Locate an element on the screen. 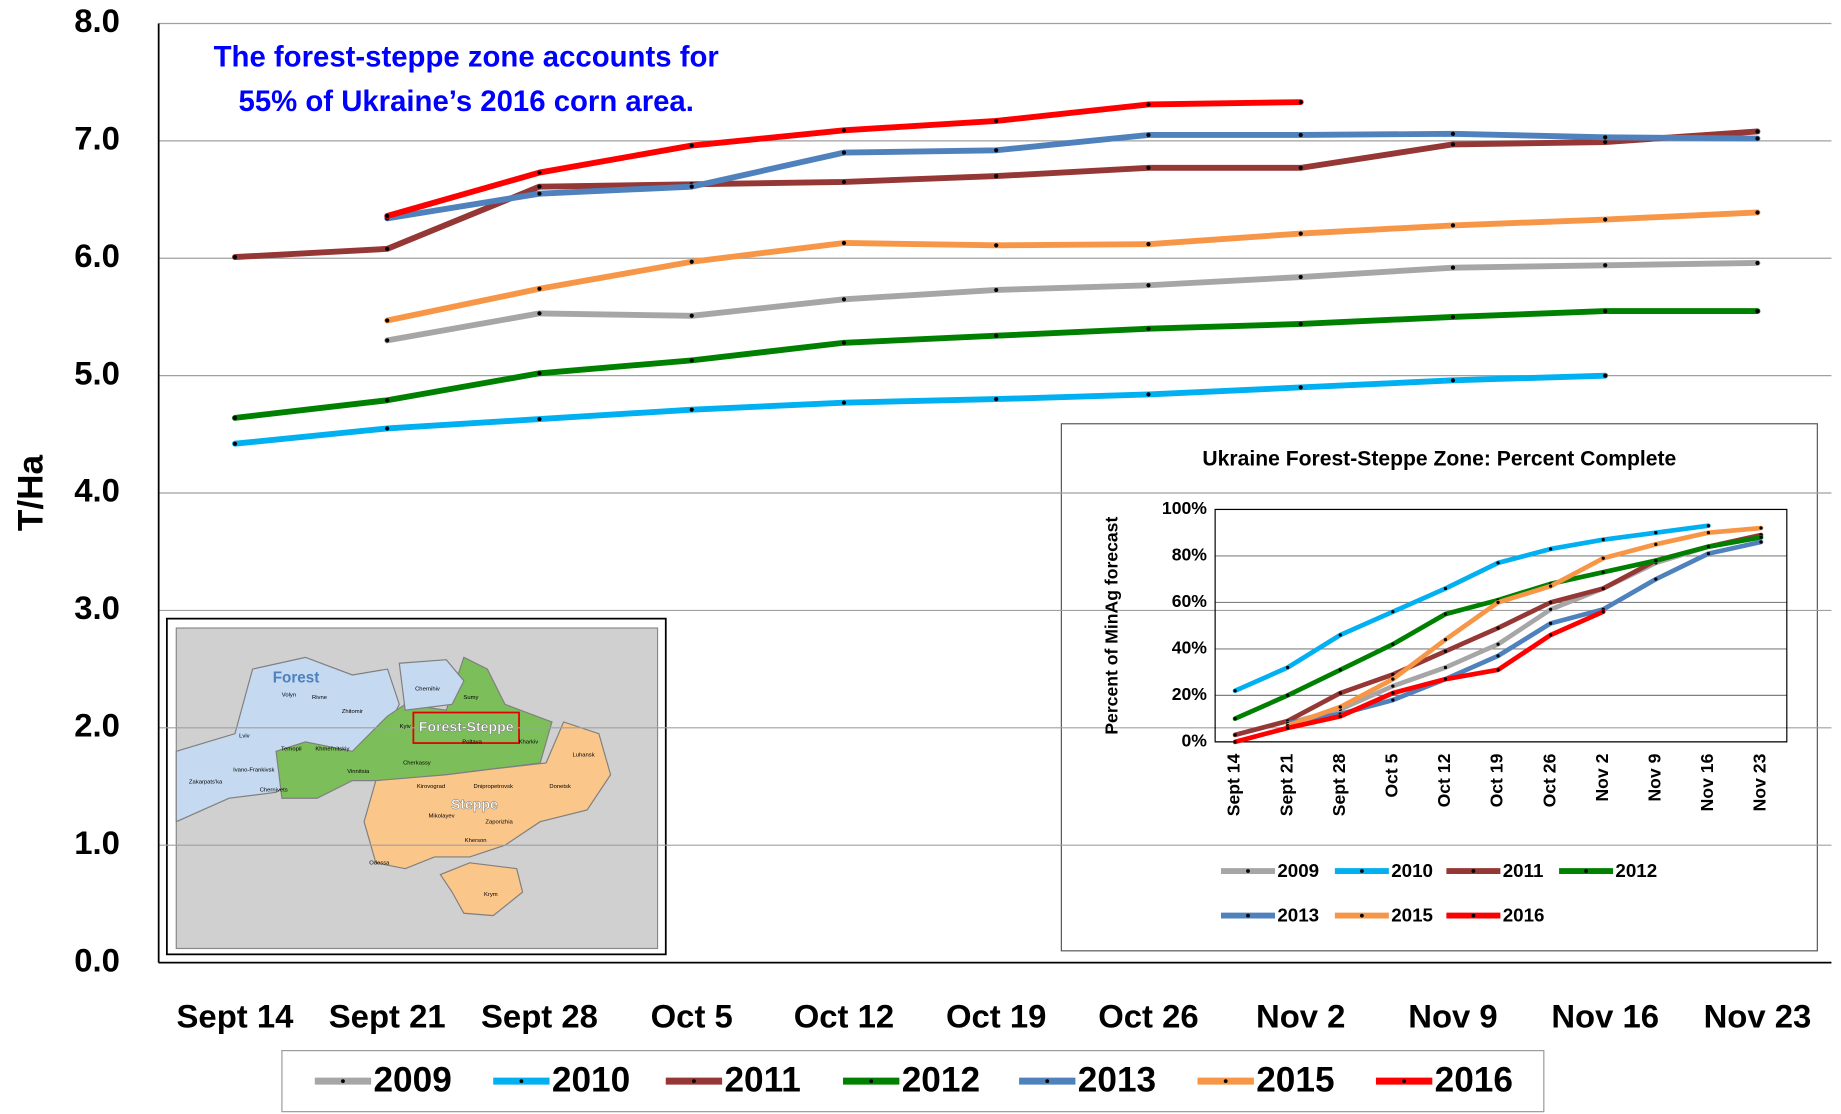 Image resolution: width=1841 pixels, height=1114 pixels. series-line is located at coordinates (1072, 176).